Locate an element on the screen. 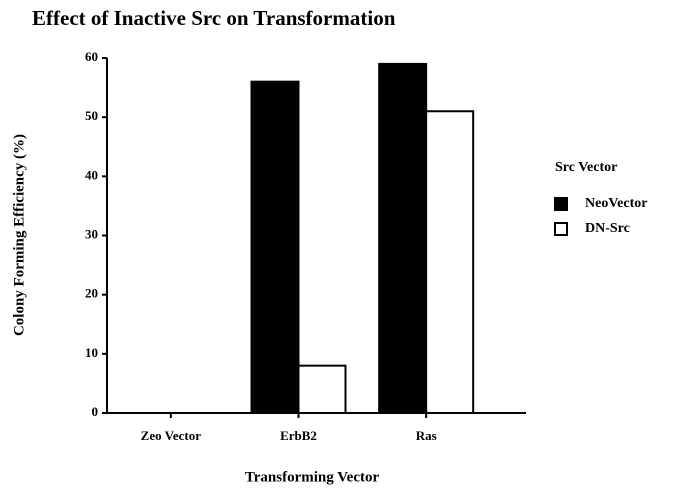  y-axis-title: Colony Forming Efficiency (%) is located at coordinates (19, 235).